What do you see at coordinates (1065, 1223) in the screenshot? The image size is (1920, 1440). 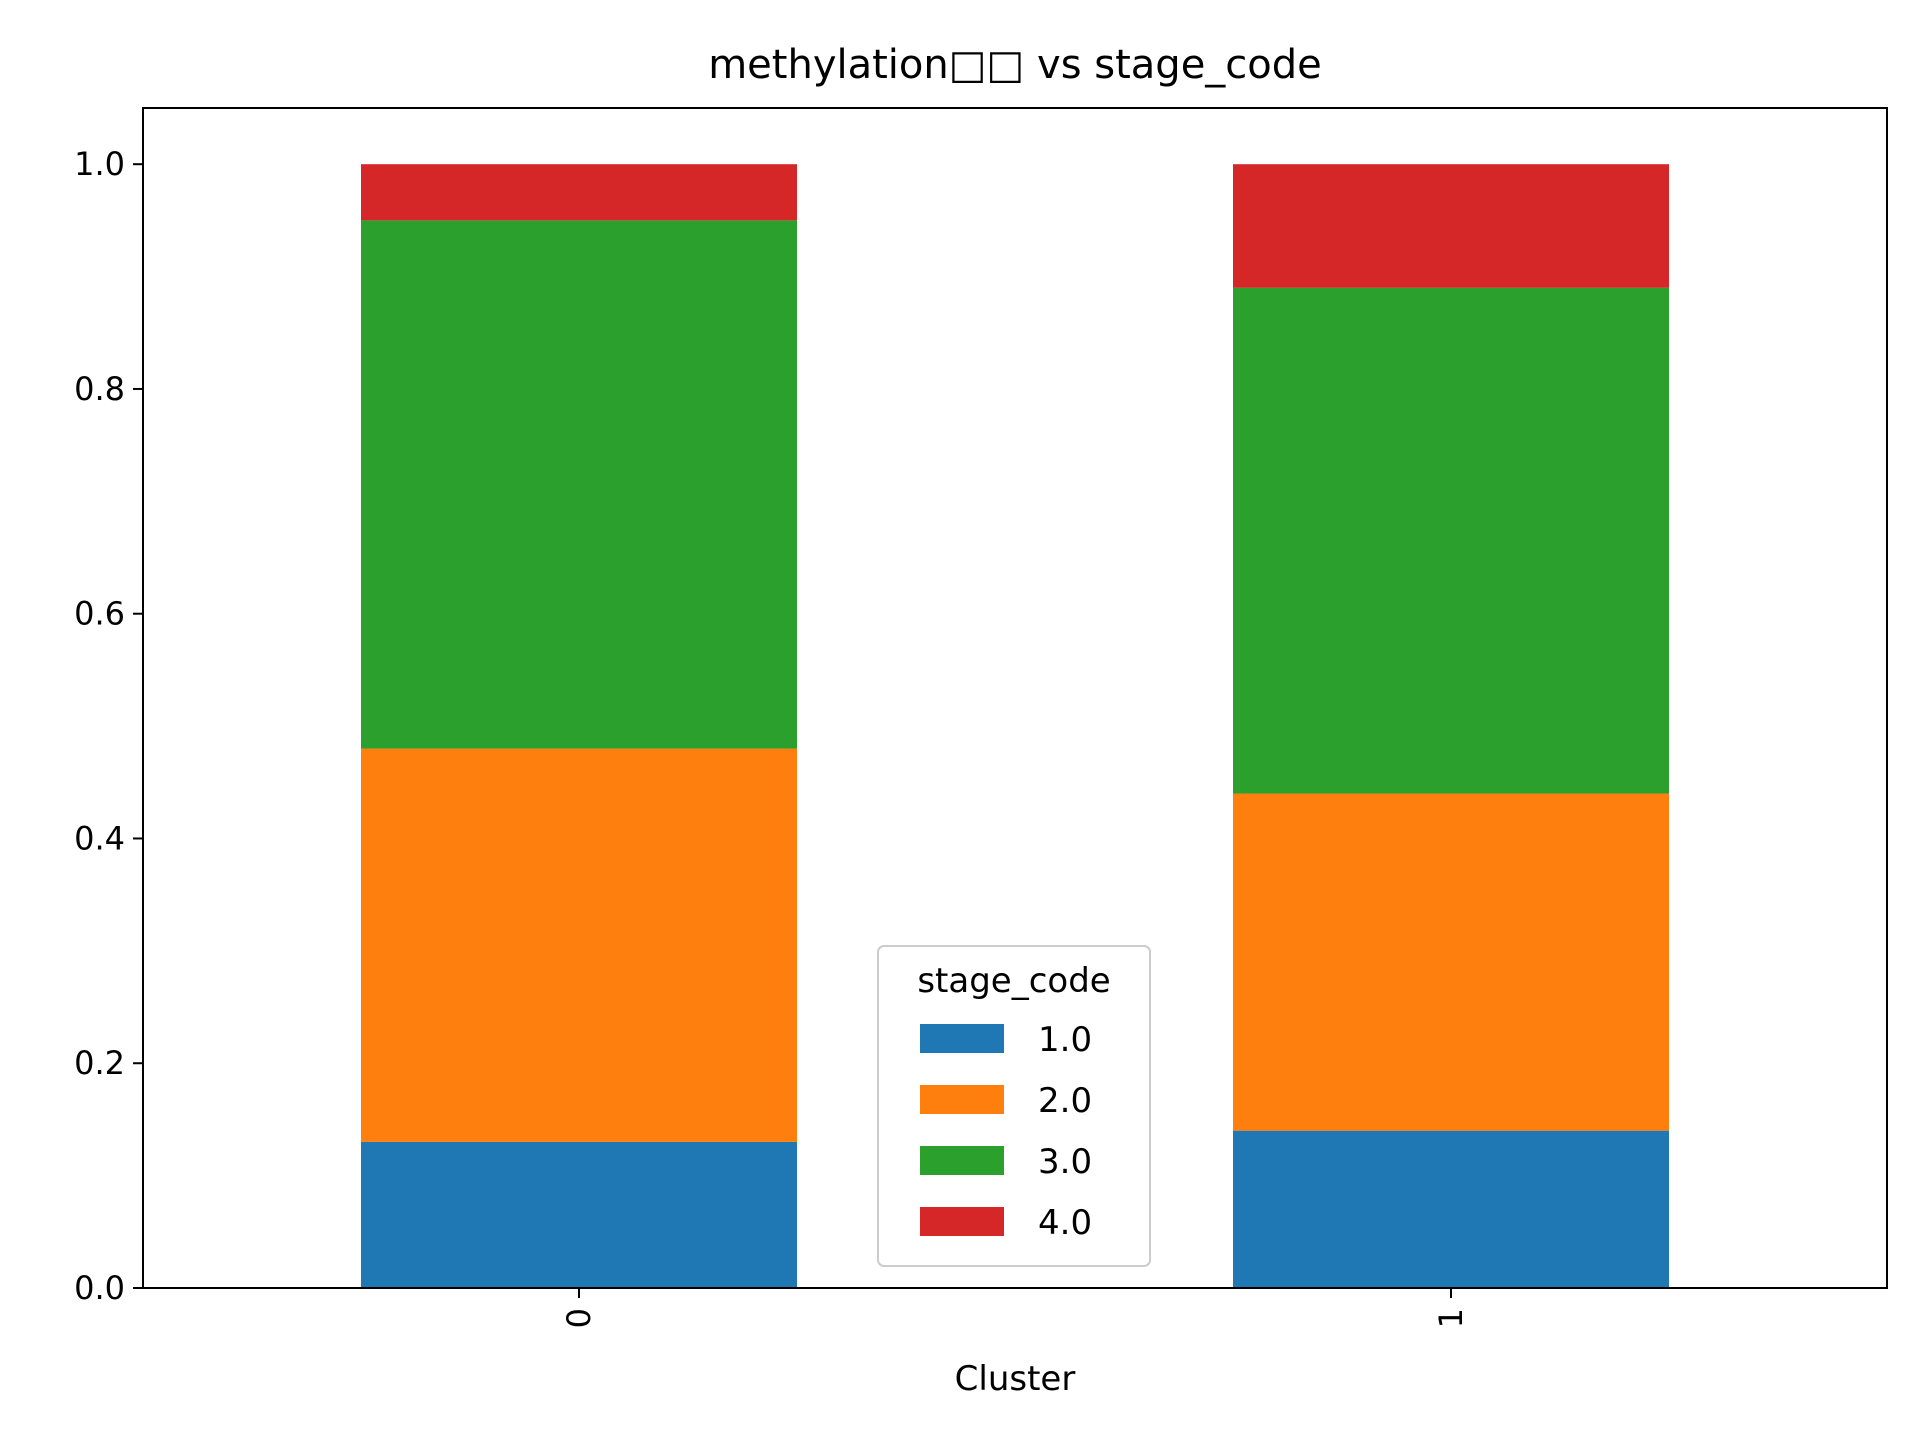 I see `legend-entry-label: 4.0` at bounding box center [1065, 1223].